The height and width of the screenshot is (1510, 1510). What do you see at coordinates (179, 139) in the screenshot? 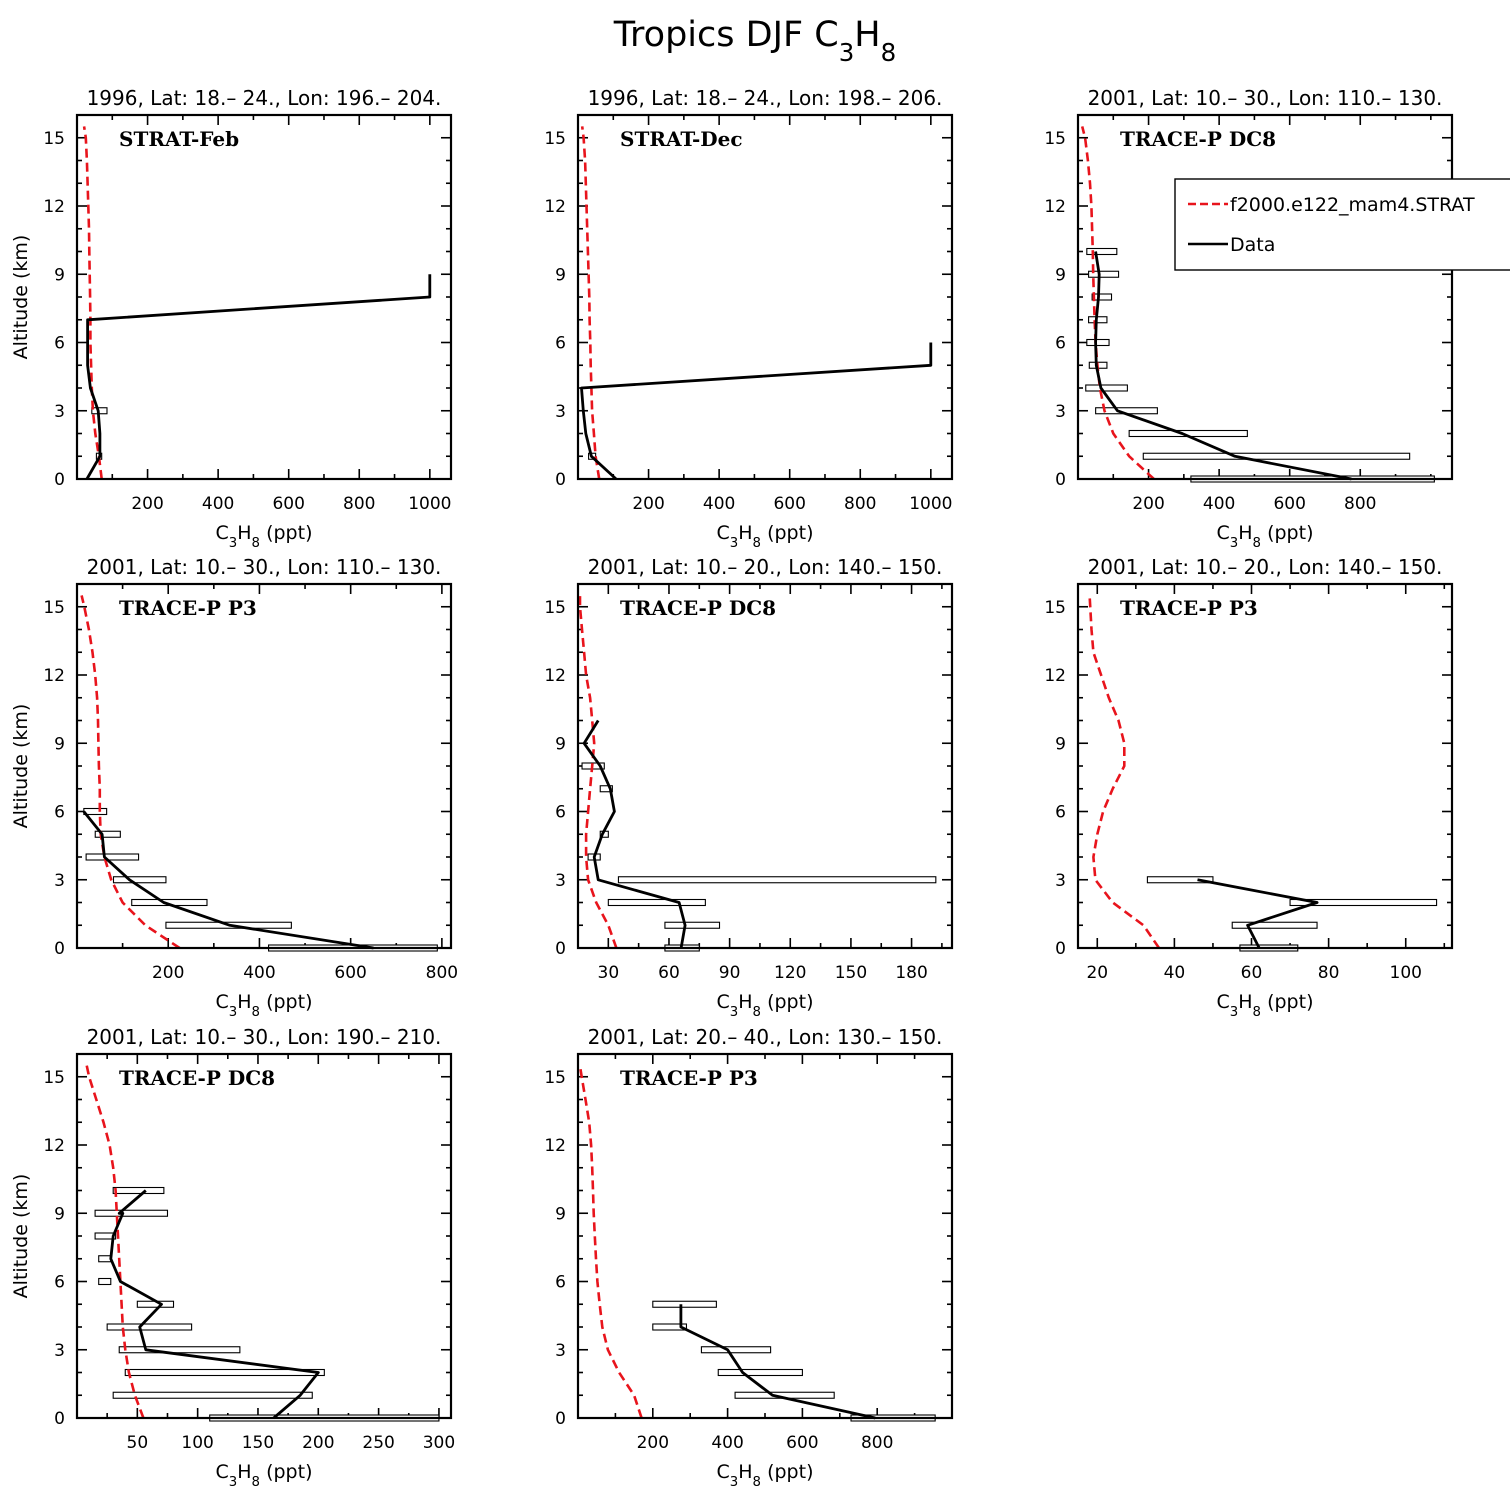
I see `campaign-label: STRAT-Feb` at bounding box center [179, 139].